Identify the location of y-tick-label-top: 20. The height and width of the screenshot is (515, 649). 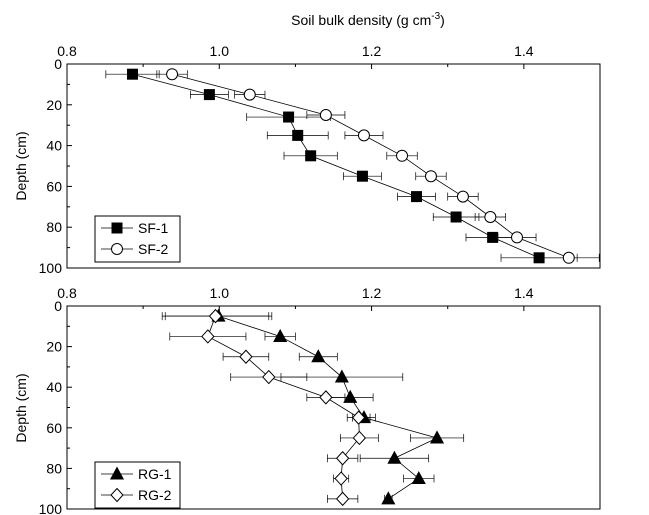
(54, 105).